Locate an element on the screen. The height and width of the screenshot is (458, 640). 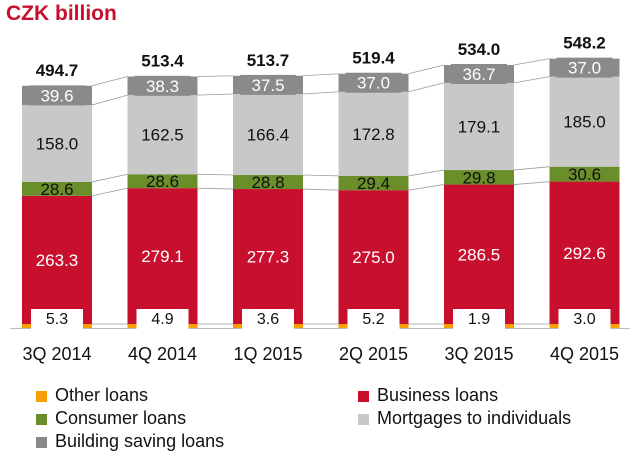
legend-item-other-loans: Other loans is located at coordinates (92, 395).